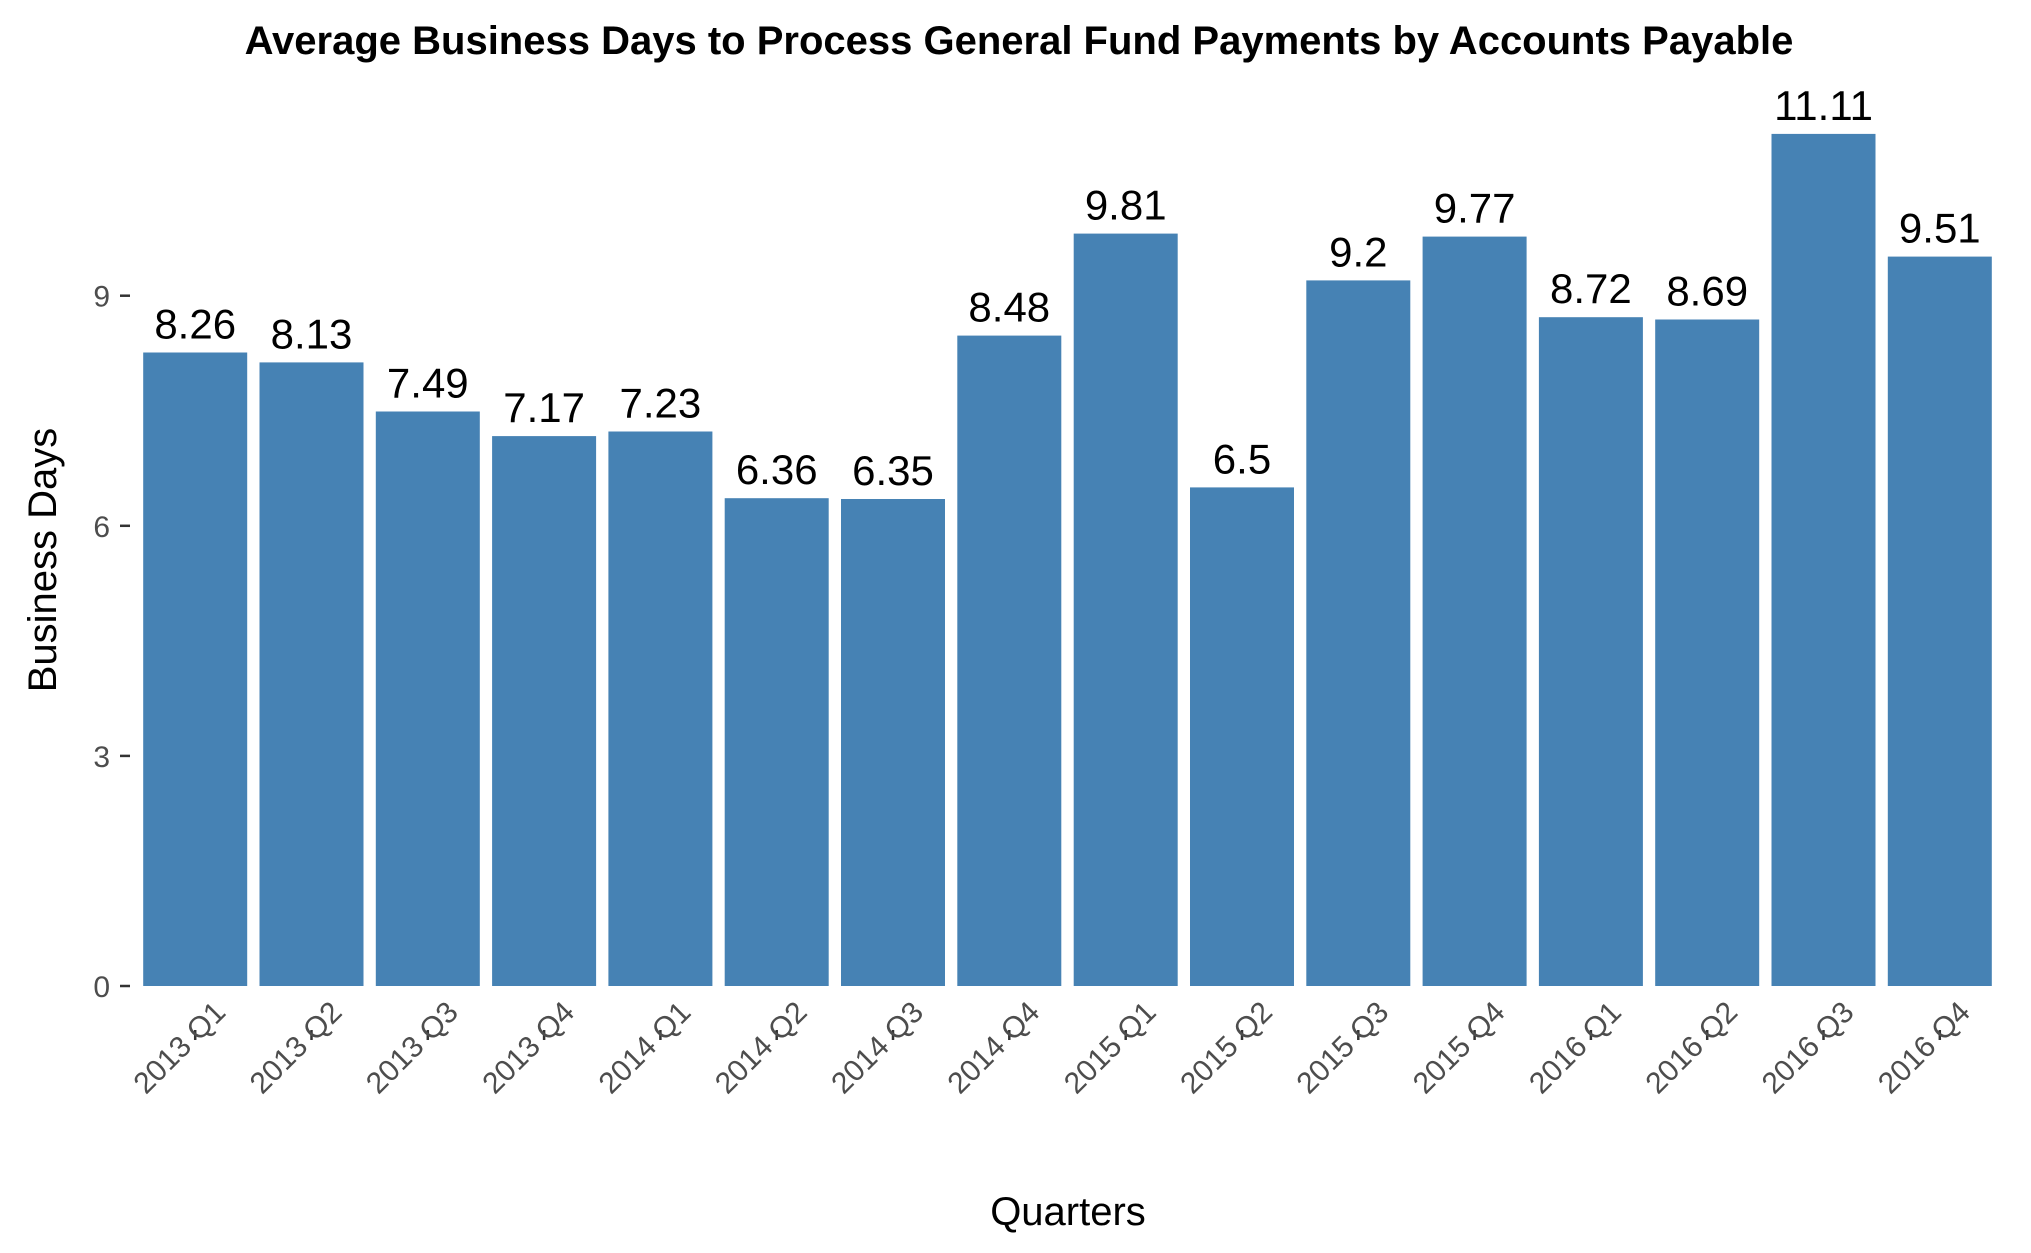  What do you see at coordinates (296, 1048) in the screenshot?
I see `x-tick-label: 2013 Q2` at bounding box center [296, 1048].